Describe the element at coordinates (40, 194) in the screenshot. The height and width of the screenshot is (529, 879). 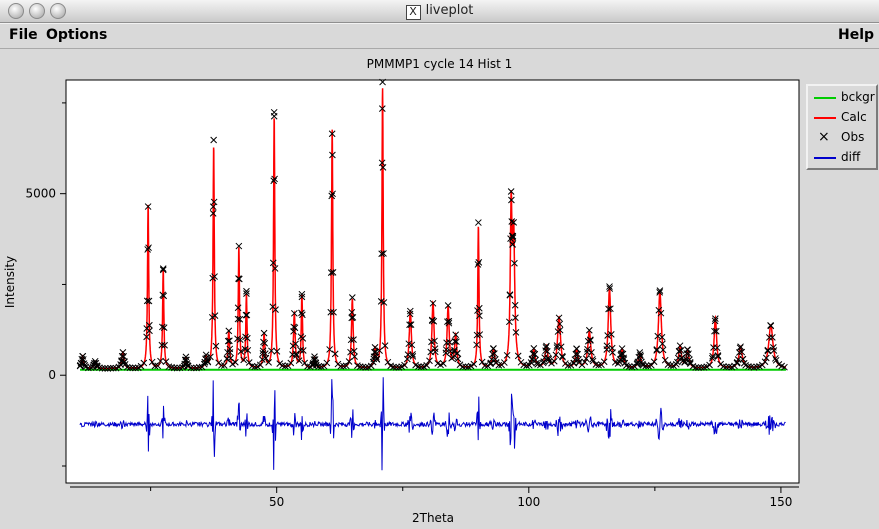
I see `y-tick-label: 5000` at that location.